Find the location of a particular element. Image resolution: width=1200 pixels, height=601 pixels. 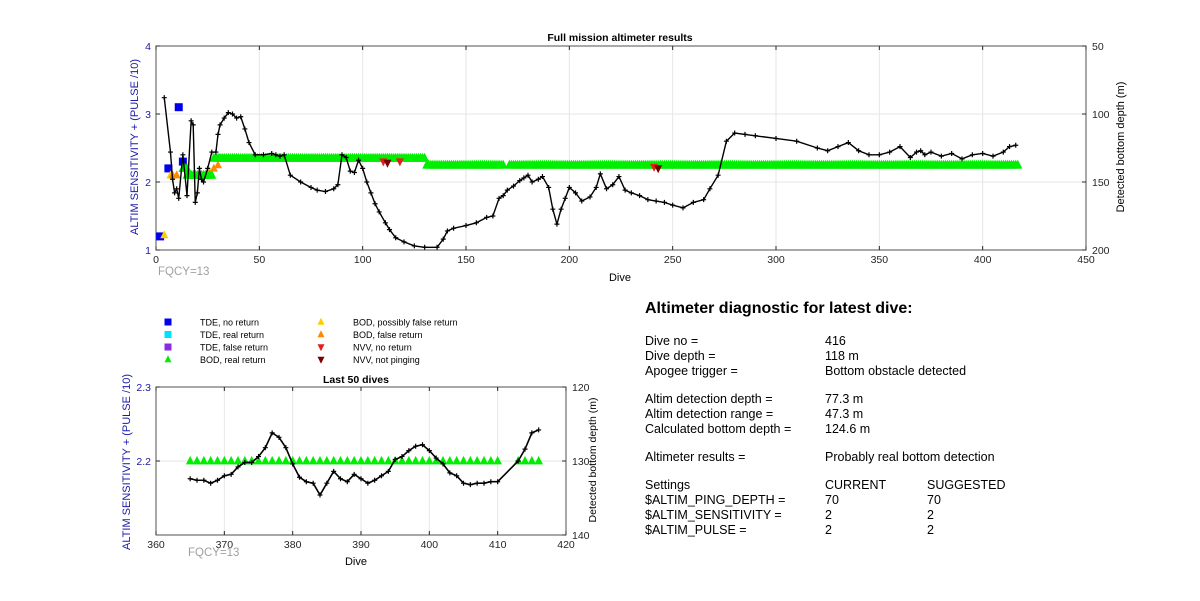

det-depth-row: Altim detection depth = 77.3 m is located at coordinates (905, 399).